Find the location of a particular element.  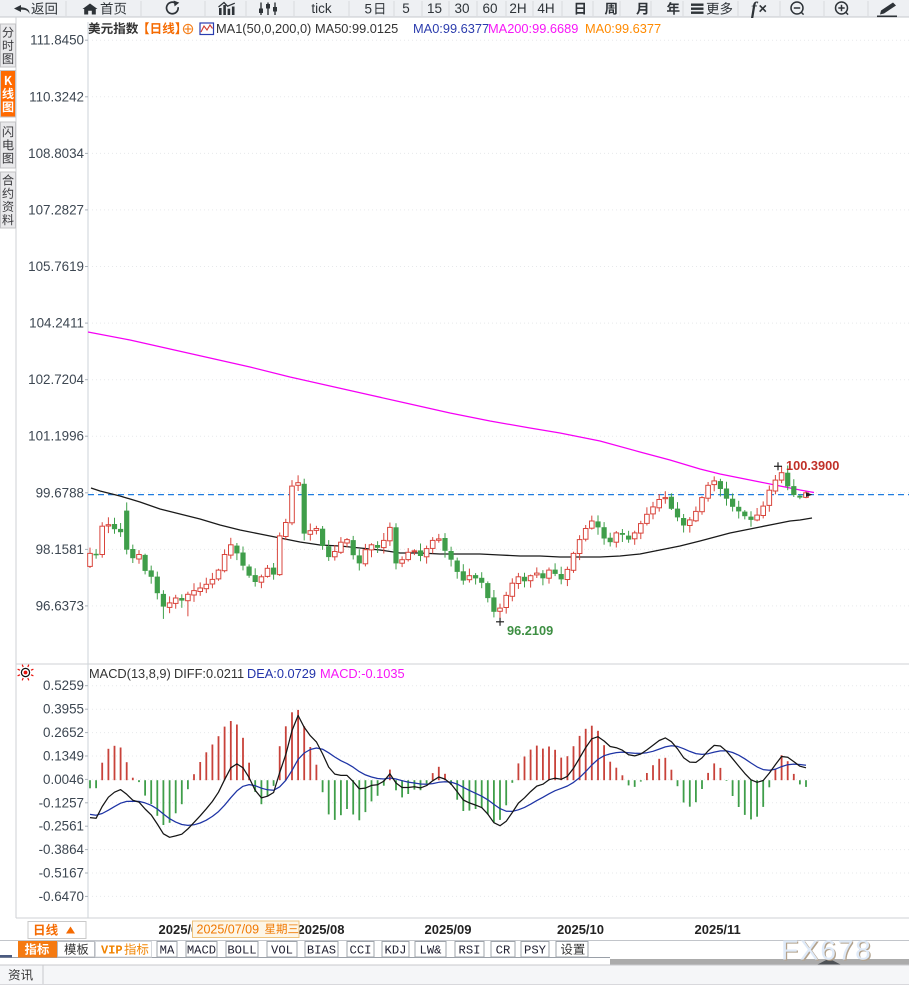

svg-text: 99.6788 is located at coordinates (60, 492).